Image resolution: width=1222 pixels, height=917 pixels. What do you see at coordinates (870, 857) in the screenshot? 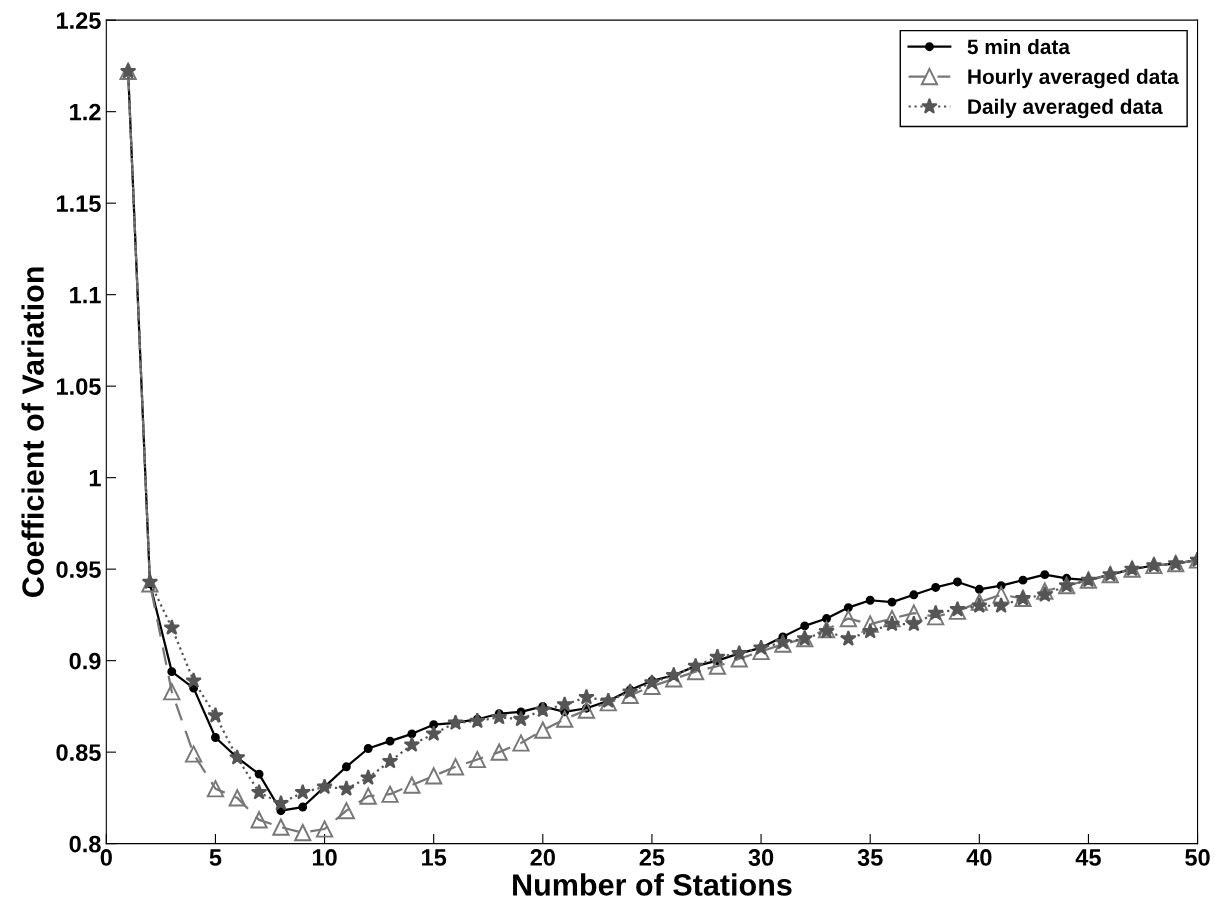
I see `x-tick-label: 35` at bounding box center [870, 857].